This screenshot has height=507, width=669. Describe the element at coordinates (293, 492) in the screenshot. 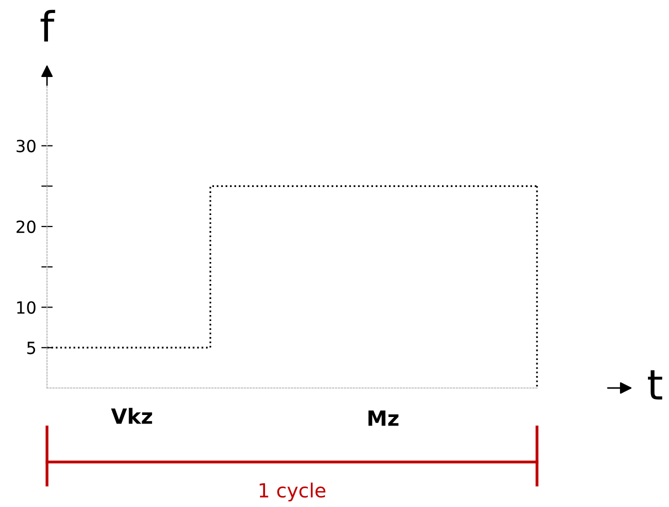

I see `text: 1 cycle` at that location.